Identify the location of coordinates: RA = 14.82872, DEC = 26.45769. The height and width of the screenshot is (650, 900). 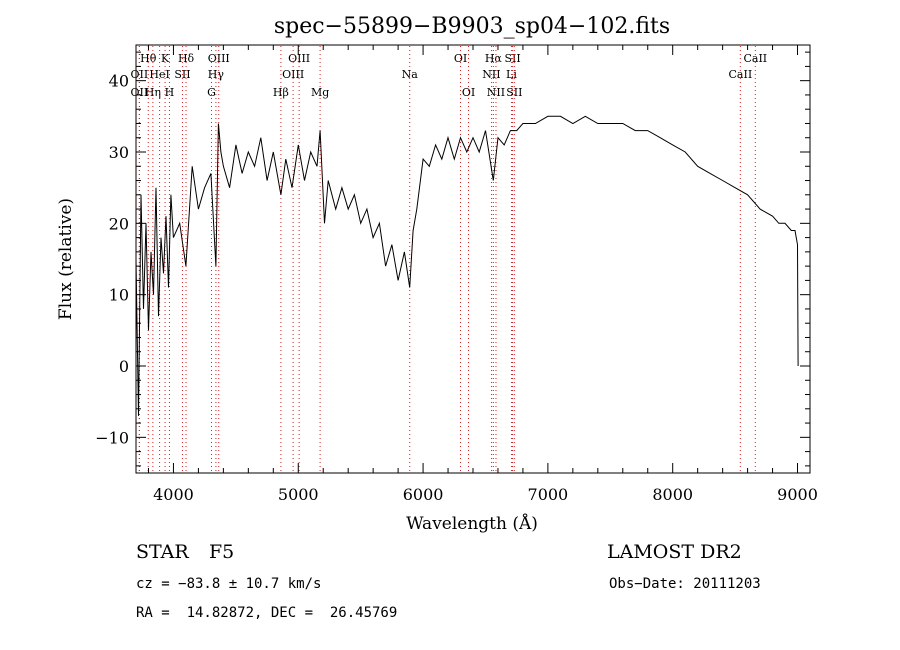
(267, 613).